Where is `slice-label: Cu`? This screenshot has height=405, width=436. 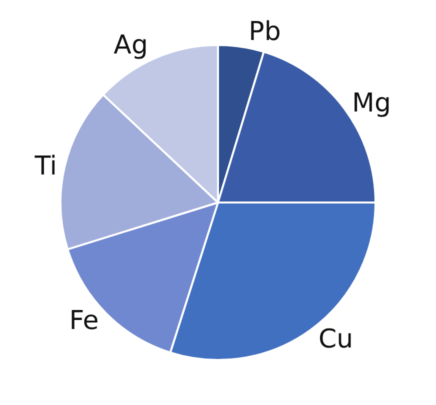
slice-label: Cu is located at coordinates (336, 339).